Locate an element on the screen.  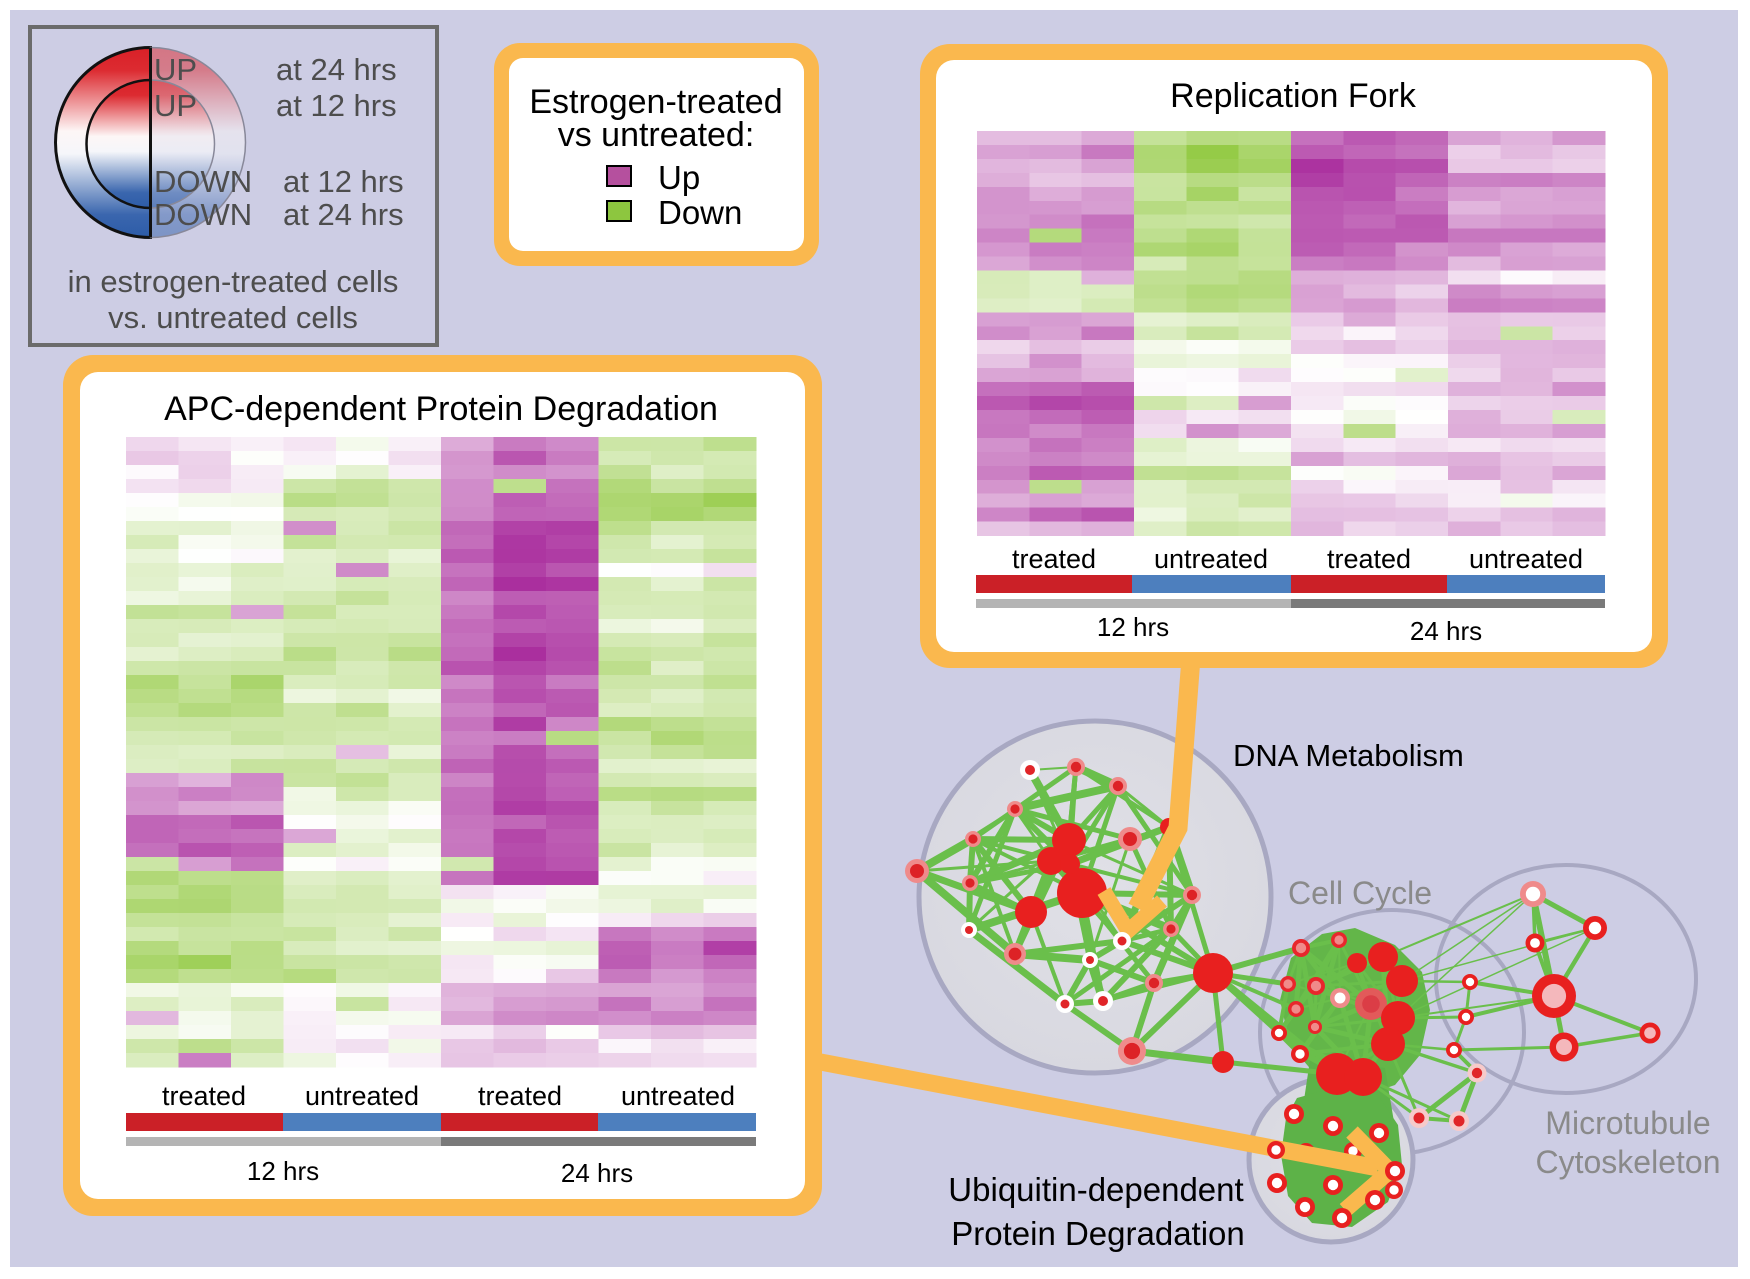
svg-text: in estrogen-treated cells is located at coordinates (233, 281).